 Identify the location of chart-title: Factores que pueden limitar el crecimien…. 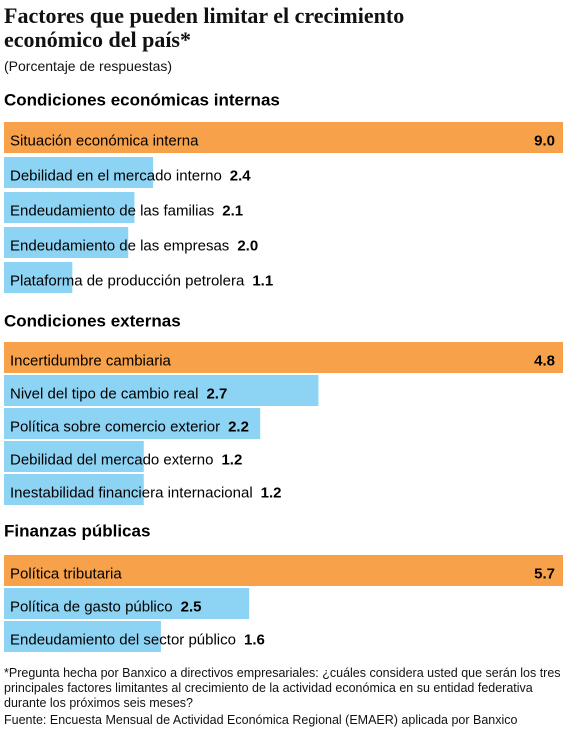
(204, 27).